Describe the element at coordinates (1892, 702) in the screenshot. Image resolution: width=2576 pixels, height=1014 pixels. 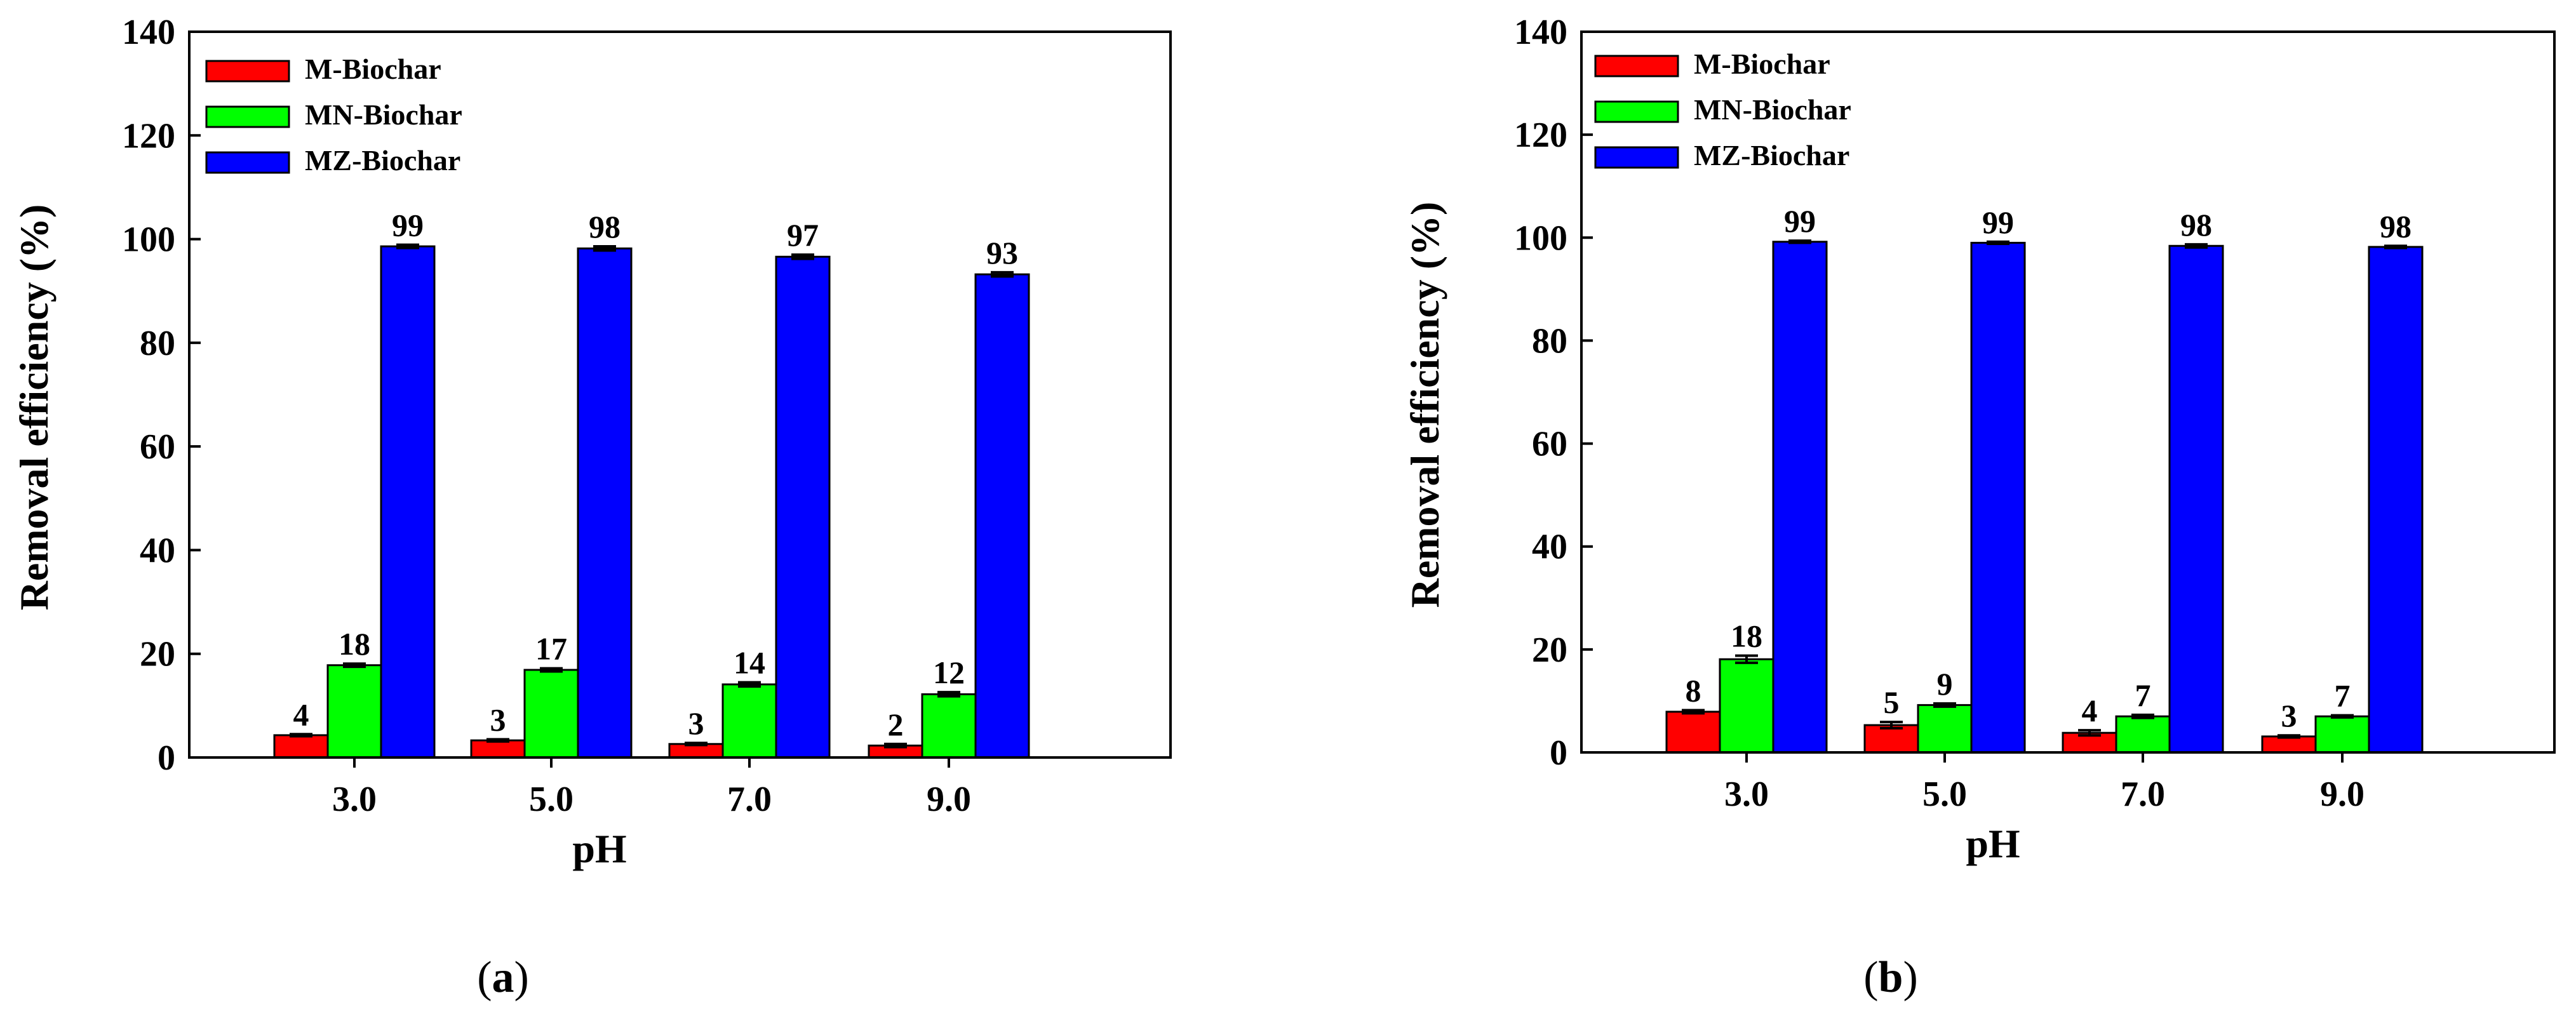
I see `data-label: 5` at that location.